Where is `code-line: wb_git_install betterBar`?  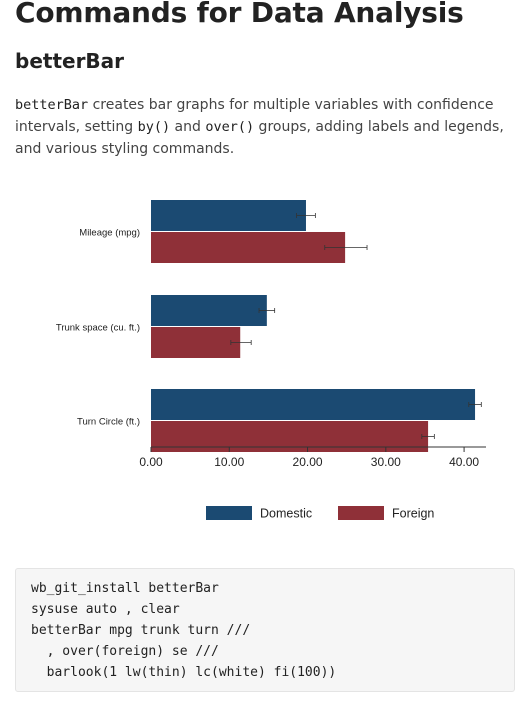
code-line: wb_git_install betterBar is located at coordinates (125, 588).